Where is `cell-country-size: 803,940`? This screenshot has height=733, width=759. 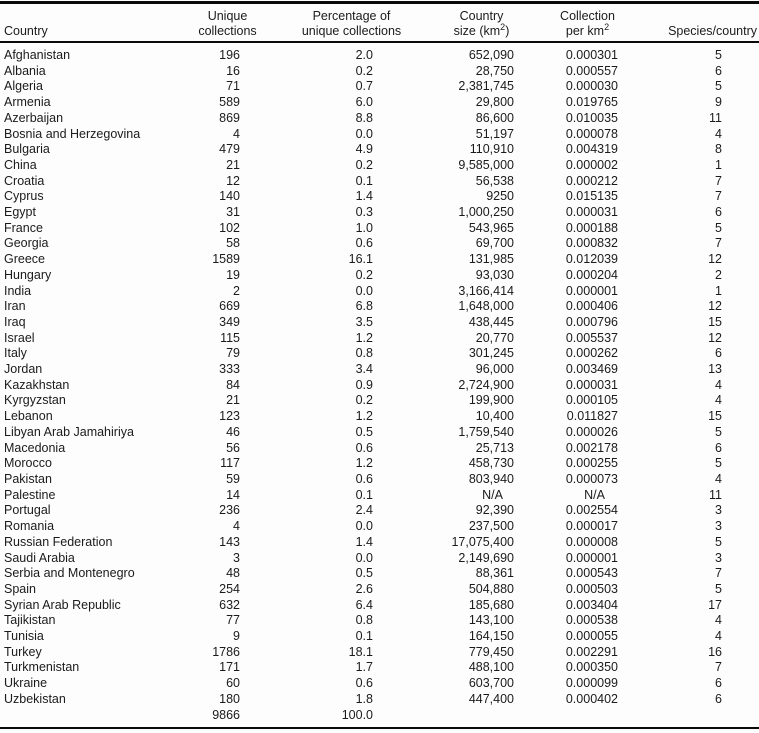 cell-country-size: 803,940 is located at coordinates (491, 478).